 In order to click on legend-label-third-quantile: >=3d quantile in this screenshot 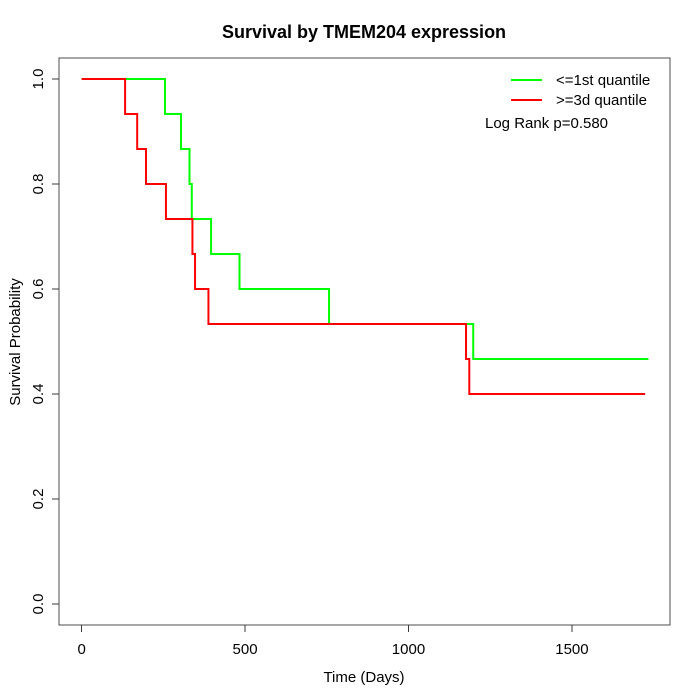, I will do `click(601, 100)`.